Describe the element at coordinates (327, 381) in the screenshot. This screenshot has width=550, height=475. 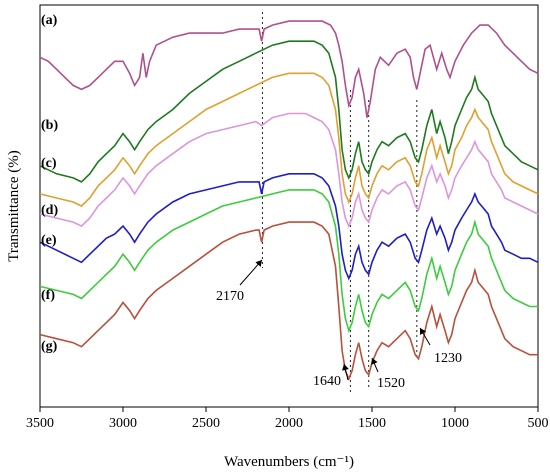
I see `annotation-label: 1640` at that location.